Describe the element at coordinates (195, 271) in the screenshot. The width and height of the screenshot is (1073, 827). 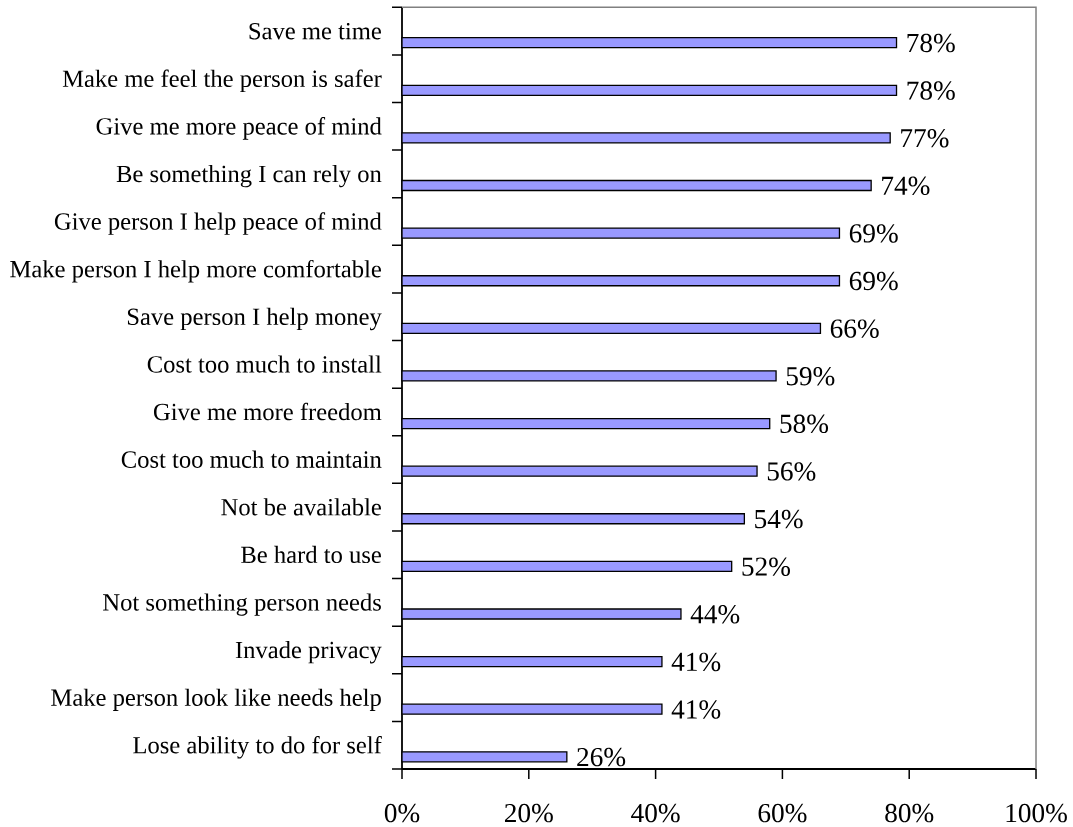
I see `y-tick-label: Make person I help more comfortable` at that location.